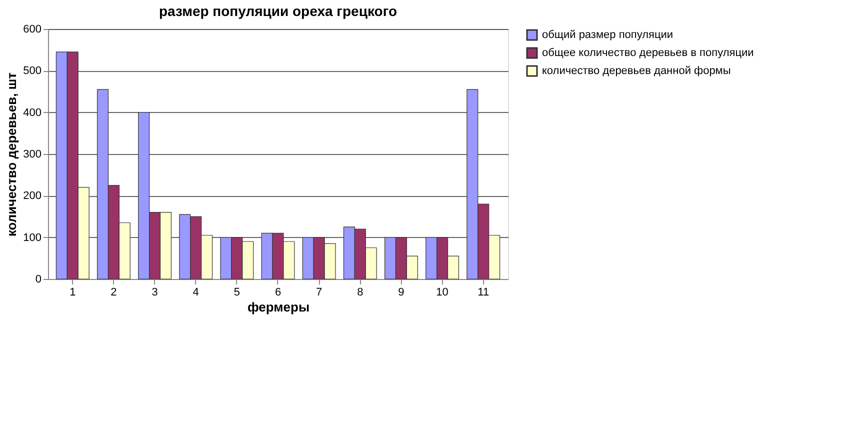  Describe the element at coordinates (648, 53) in the screenshot. I see `legend-label: общее количество деревьев в популяции` at that location.